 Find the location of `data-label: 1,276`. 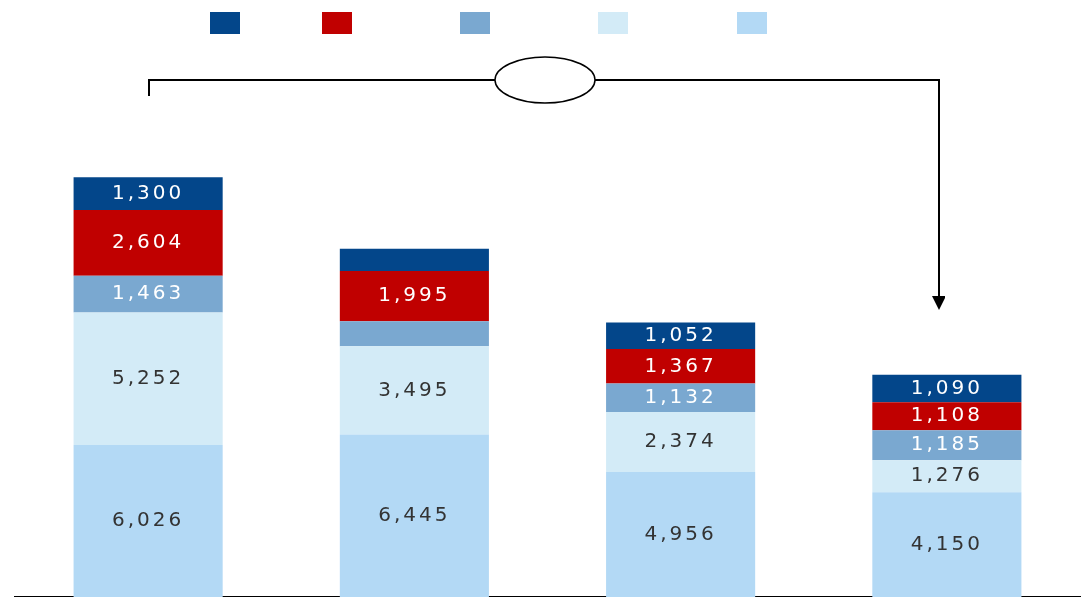

data-label: 1,276 is located at coordinates (947, 474).